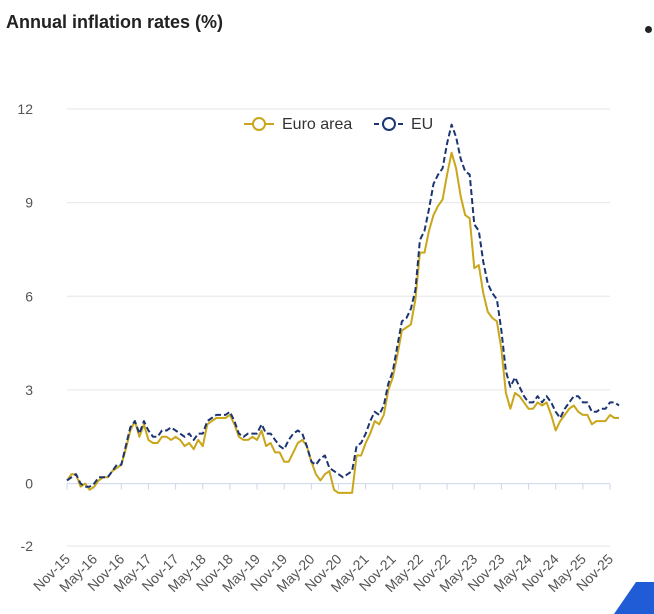 The height and width of the screenshot is (614, 654). What do you see at coordinates (648, 29) in the screenshot?
I see `chart-menu-icon` at bounding box center [648, 29].